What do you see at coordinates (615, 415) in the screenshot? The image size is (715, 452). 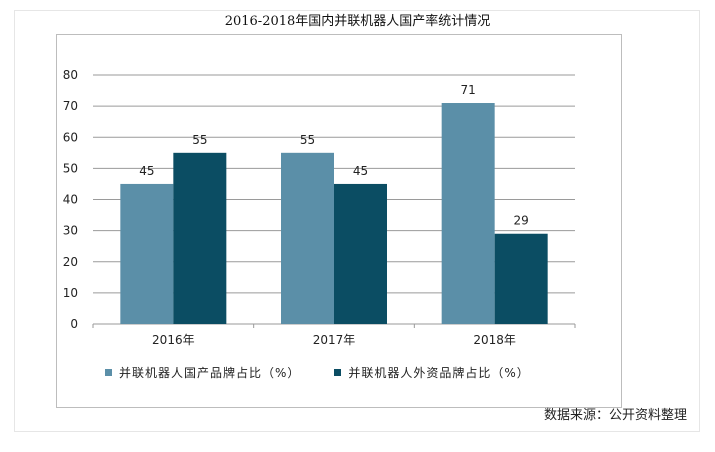 I see `source-note: 数据来源：公开资料整理` at bounding box center [615, 415].